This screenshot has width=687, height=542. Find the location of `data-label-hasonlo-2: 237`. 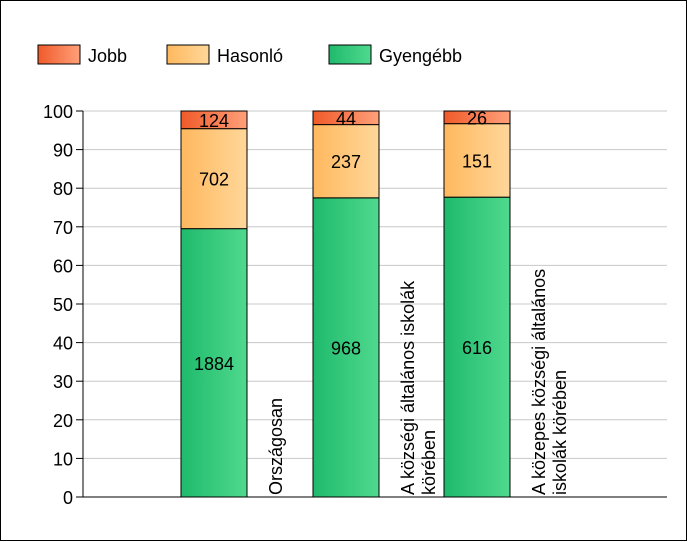

data-label-hasonlo-2: 237 is located at coordinates (346, 162).